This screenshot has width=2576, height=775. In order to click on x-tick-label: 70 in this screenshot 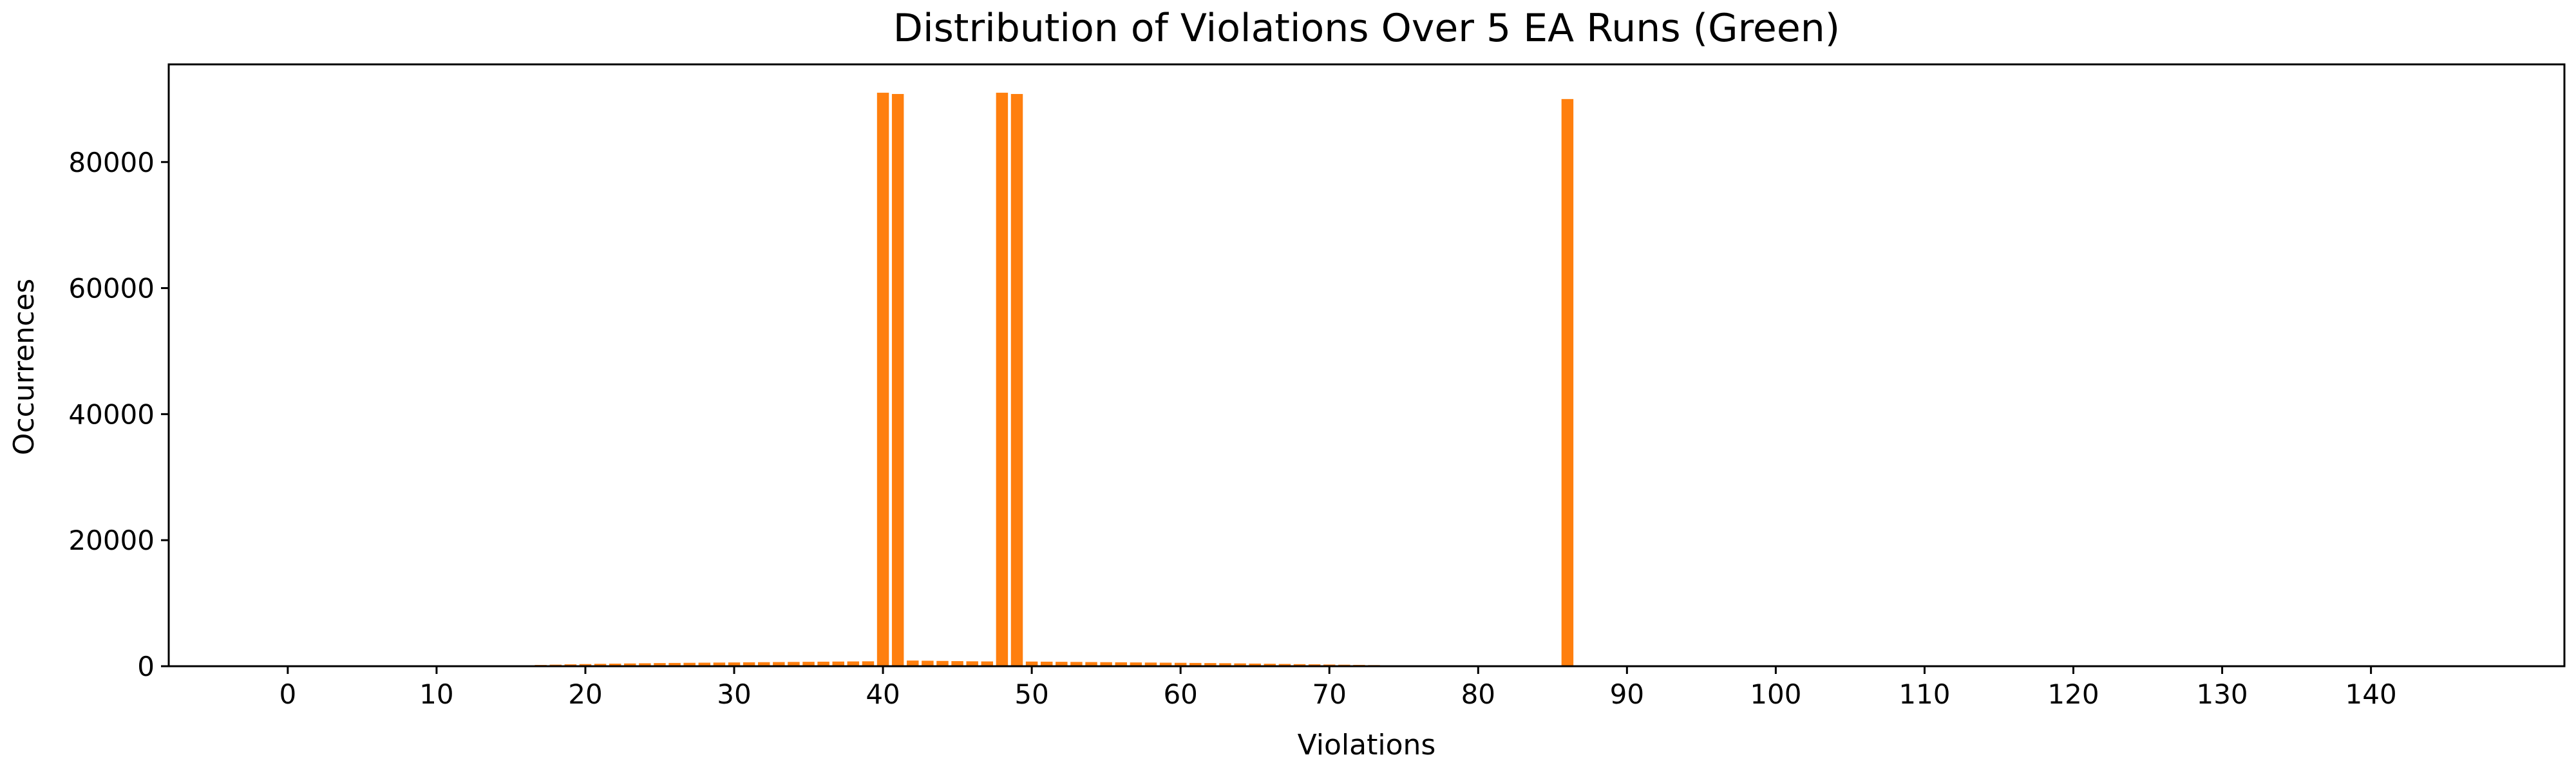, I will do `click(1329, 694)`.